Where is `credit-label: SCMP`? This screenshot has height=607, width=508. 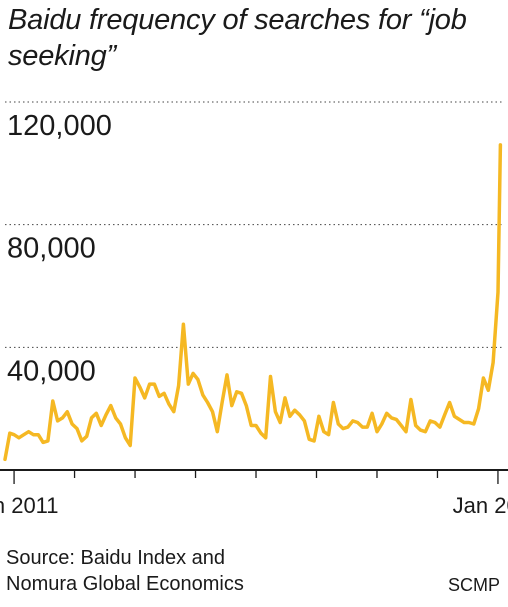 credit-label: SCMP is located at coordinates (473, 585).